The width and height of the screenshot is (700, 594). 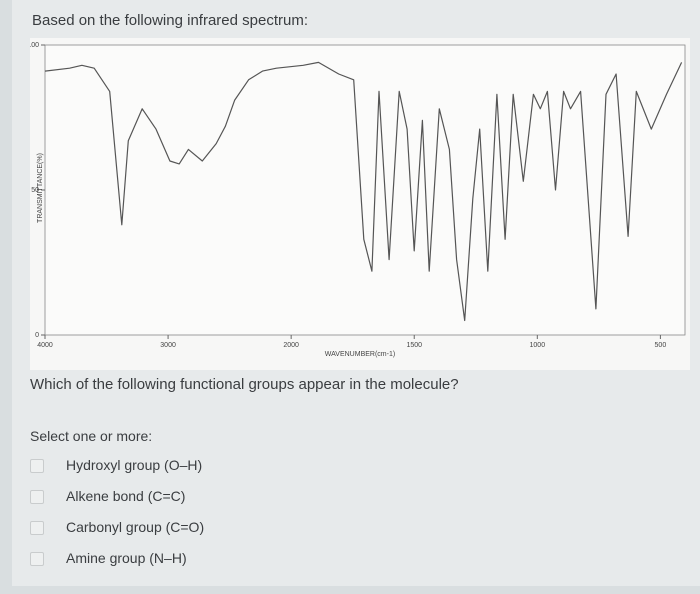 I want to click on x-tick-label: 3000, so click(x=168, y=345).